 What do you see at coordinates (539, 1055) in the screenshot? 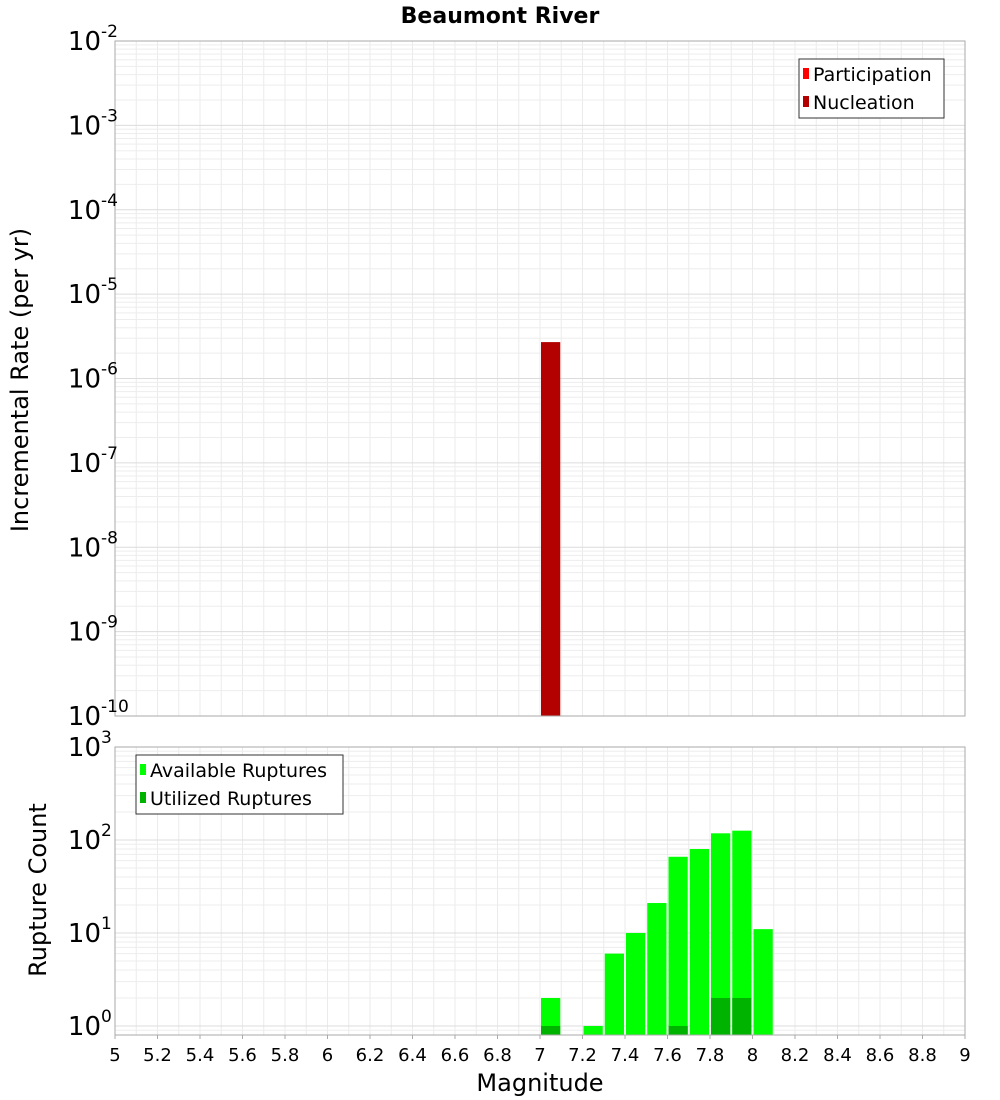
I see `x-tick-label: 7` at bounding box center [539, 1055].